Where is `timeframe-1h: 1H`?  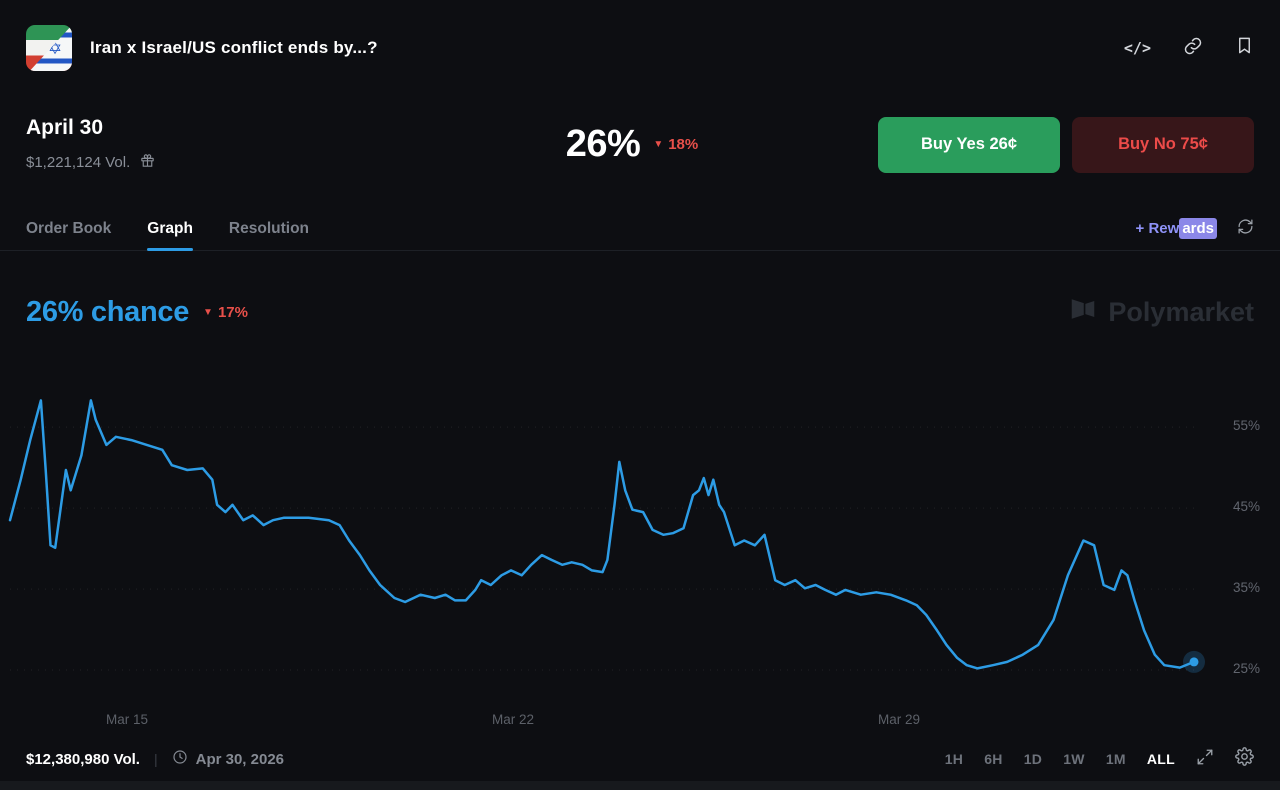 timeframe-1h: 1H is located at coordinates (954, 759).